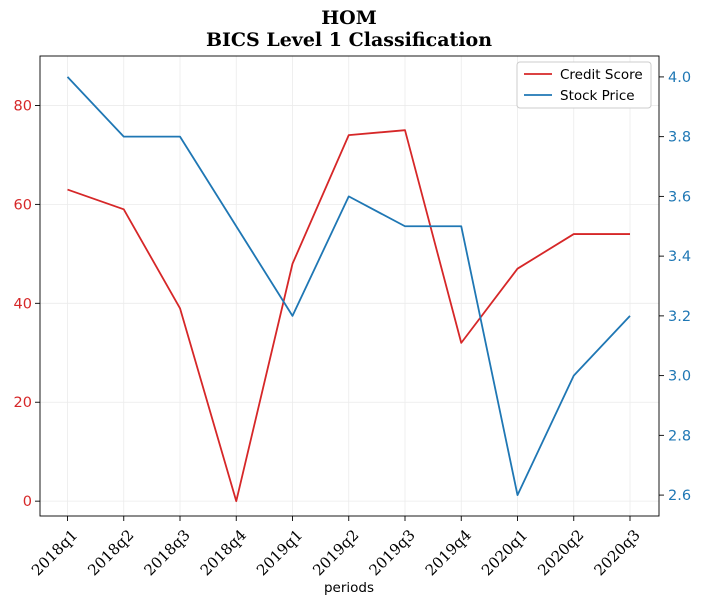 The height and width of the screenshot is (610, 703). What do you see at coordinates (23, 106) in the screenshot?
I see `left-tick-label: 80` at bounding box center [23, 106].